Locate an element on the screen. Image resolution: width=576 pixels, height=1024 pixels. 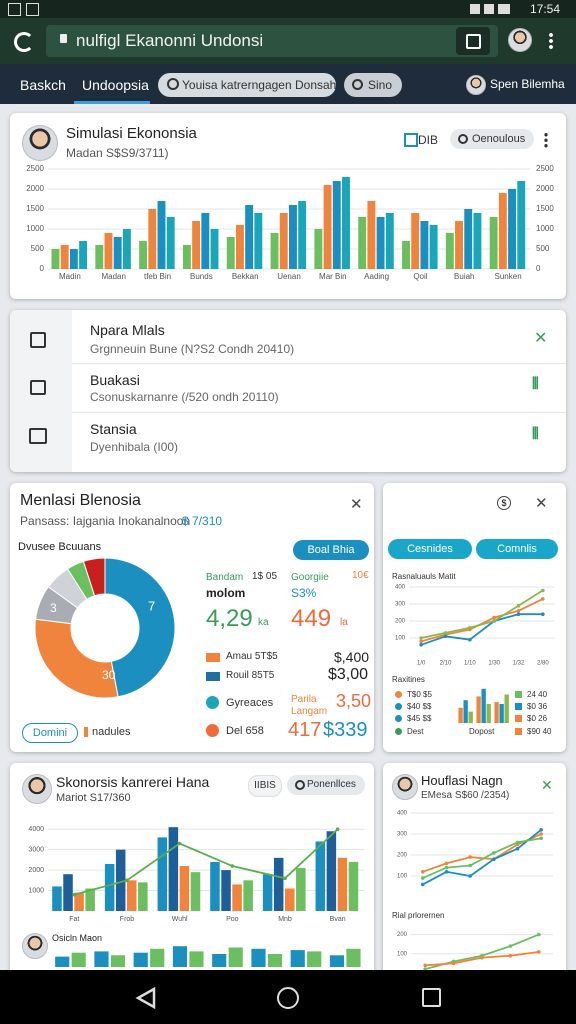
item-subtitle: Csonuskarnanre (/520 ondh 20110) is located at coordinates (184, 397).